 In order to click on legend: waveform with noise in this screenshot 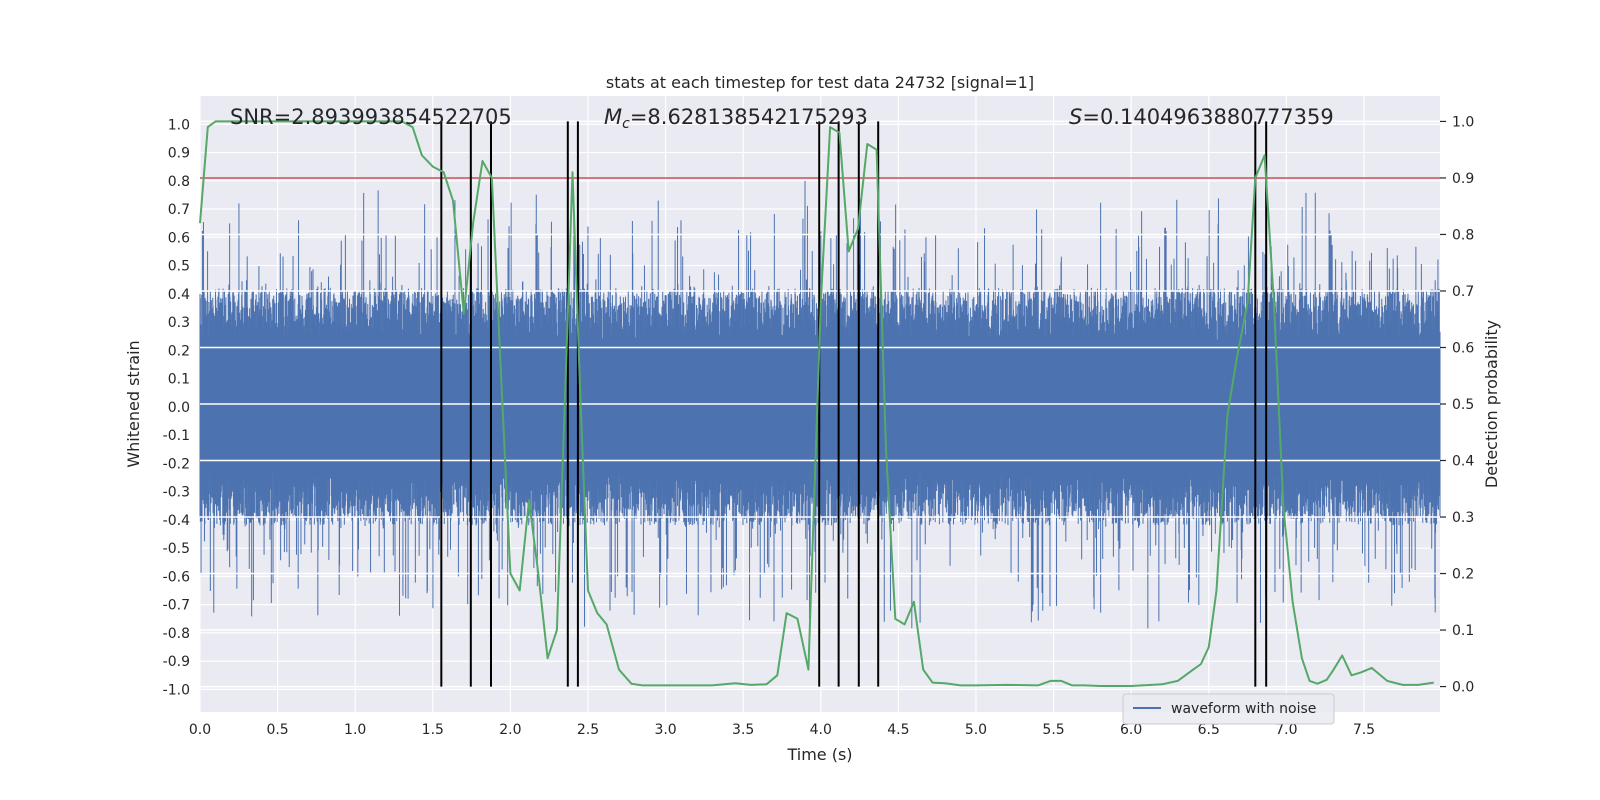, I will do `click(1228, 709)`.